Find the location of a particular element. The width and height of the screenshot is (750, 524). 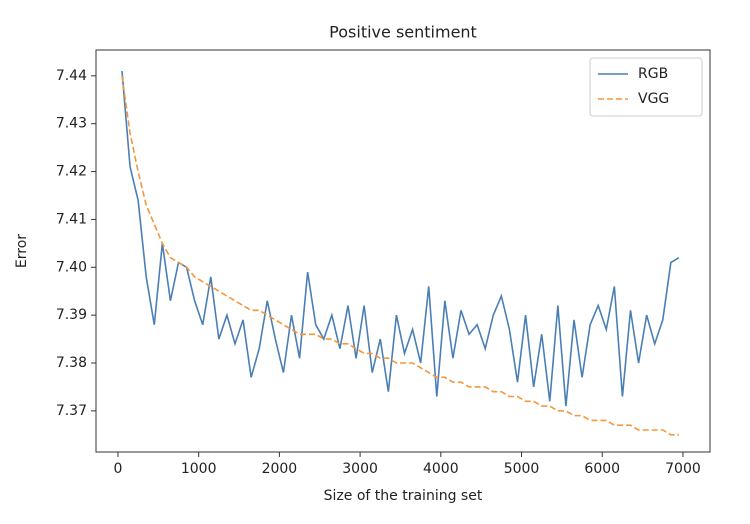

y-tick-label: 7.44 is located at coordinates (71, 76).